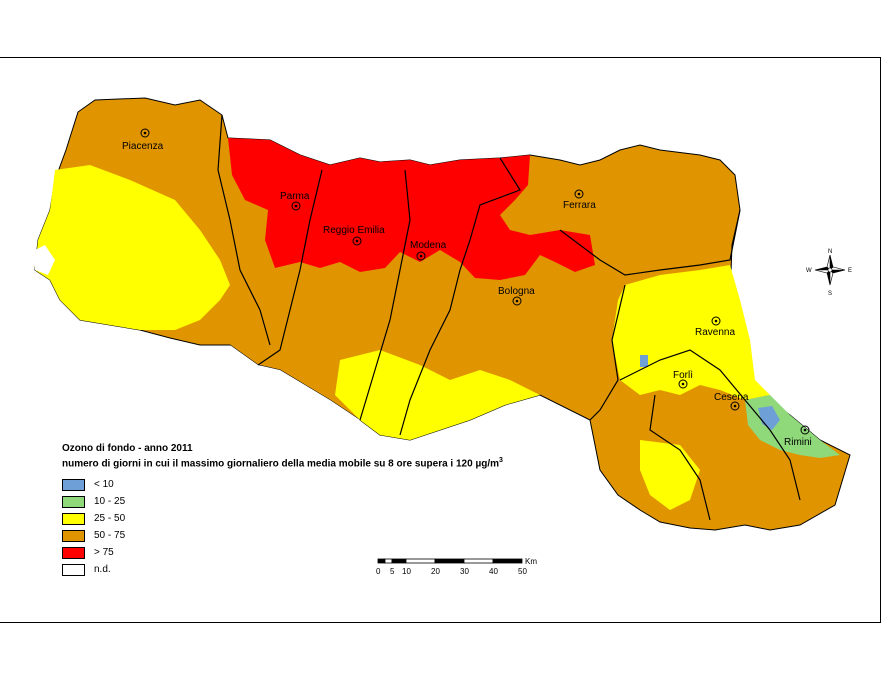 The width and height of the screenshot is (882, 682). Describe the element at coordinates (282, 518) in the screenshot. I see `legend-item: 25 - 50` at that location.